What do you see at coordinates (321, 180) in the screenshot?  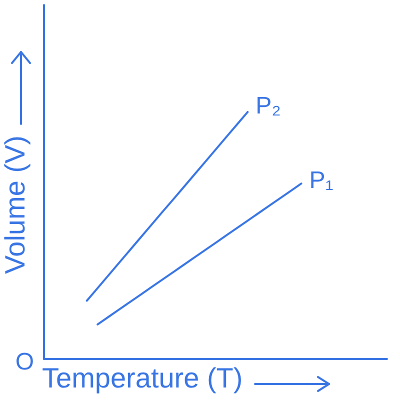 I see `series-label: P₁` at bounding box center [321, 180].